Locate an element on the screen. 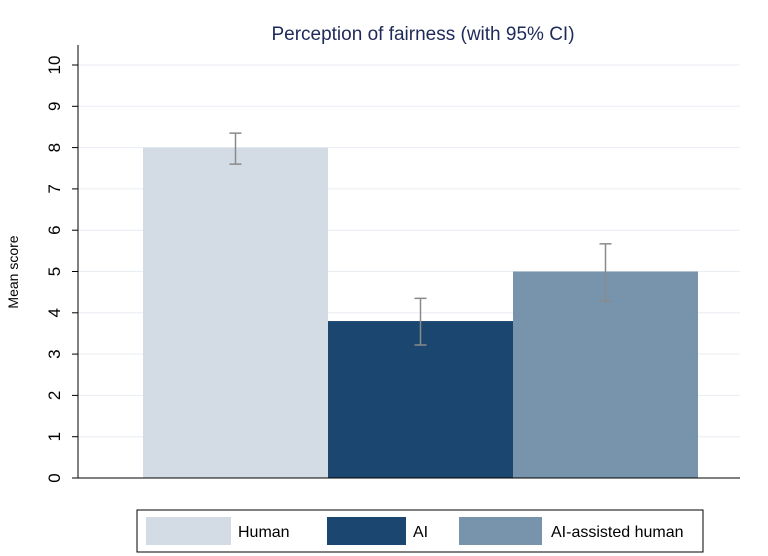  bar-human is located at coordinates (235, 312).